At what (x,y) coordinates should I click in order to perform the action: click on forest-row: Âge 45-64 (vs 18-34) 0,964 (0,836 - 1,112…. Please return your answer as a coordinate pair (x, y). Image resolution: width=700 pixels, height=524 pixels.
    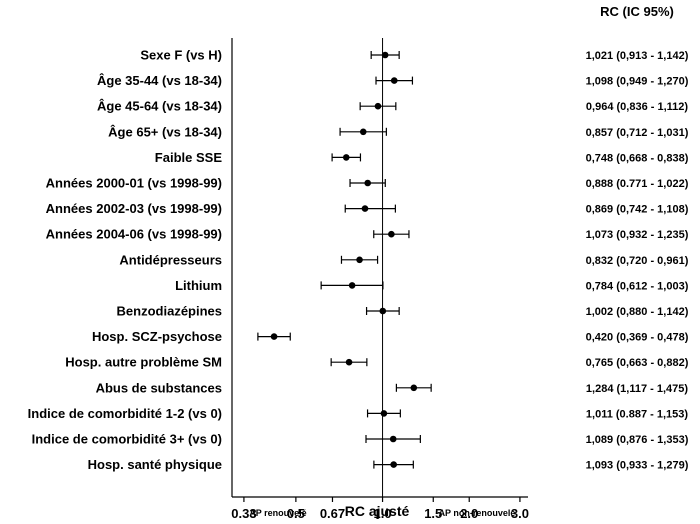
    Looking at the image, I should click on (392, 106).